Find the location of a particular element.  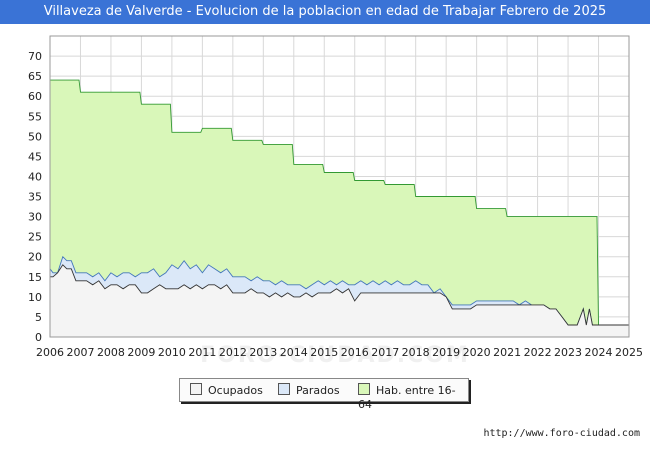

y-tick-label: 5 is located at coordinates (38, 317).